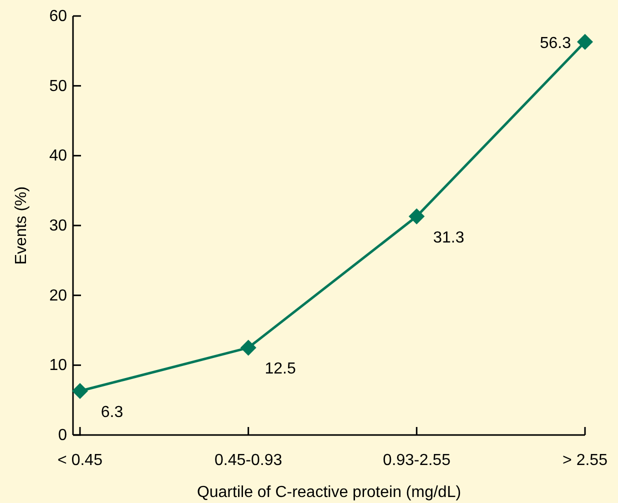 The width and height of the screenshot is (618, 503). I want to click on y-tick-label: 0, so click(63, 435).